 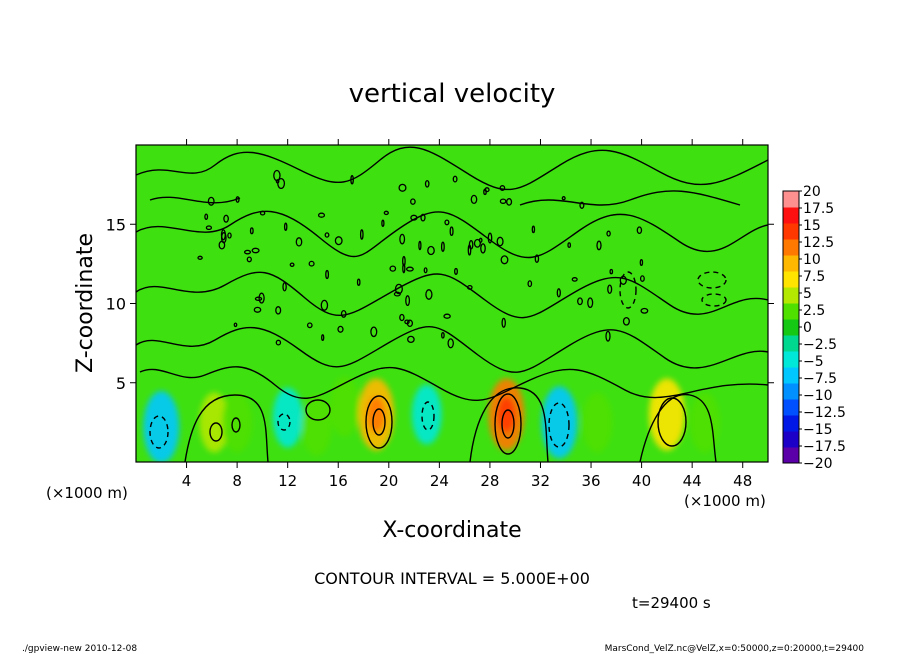 I want to click on y-axis-label: Z-coordinate, so click(x=85, y=303).